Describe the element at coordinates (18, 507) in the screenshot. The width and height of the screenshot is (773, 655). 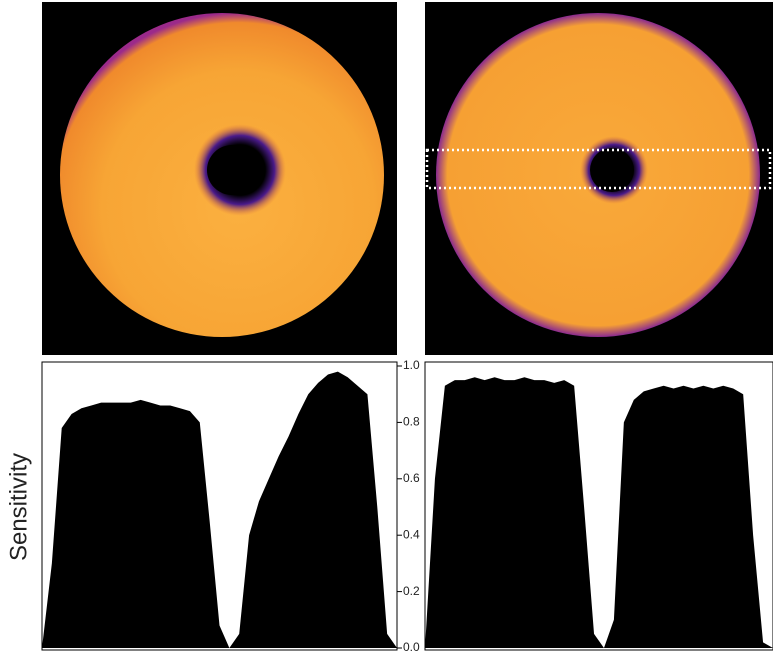
I see `y-axis-label: Sensitivity` at that location.